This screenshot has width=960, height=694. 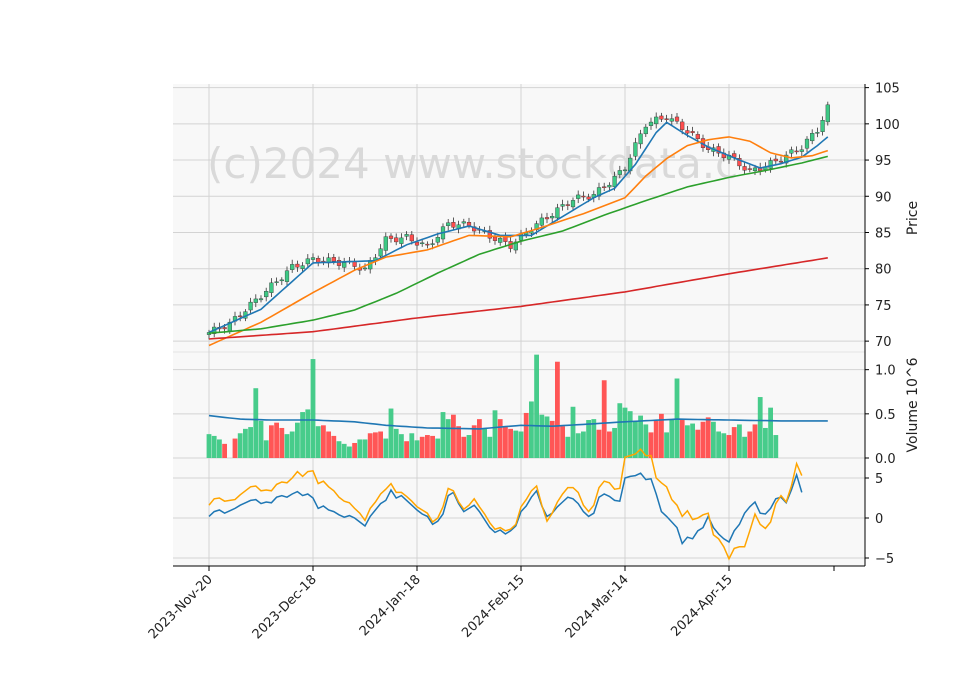 I want to click on watermark-text: (c)2024 www.stockdata.c, so click(x=472, y=163).